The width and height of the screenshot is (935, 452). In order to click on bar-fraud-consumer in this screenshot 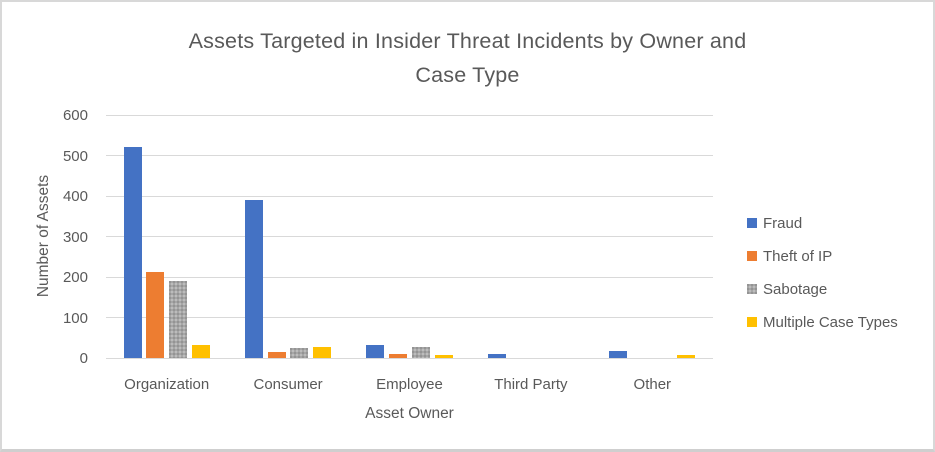, I will do `click(254, 279)`.